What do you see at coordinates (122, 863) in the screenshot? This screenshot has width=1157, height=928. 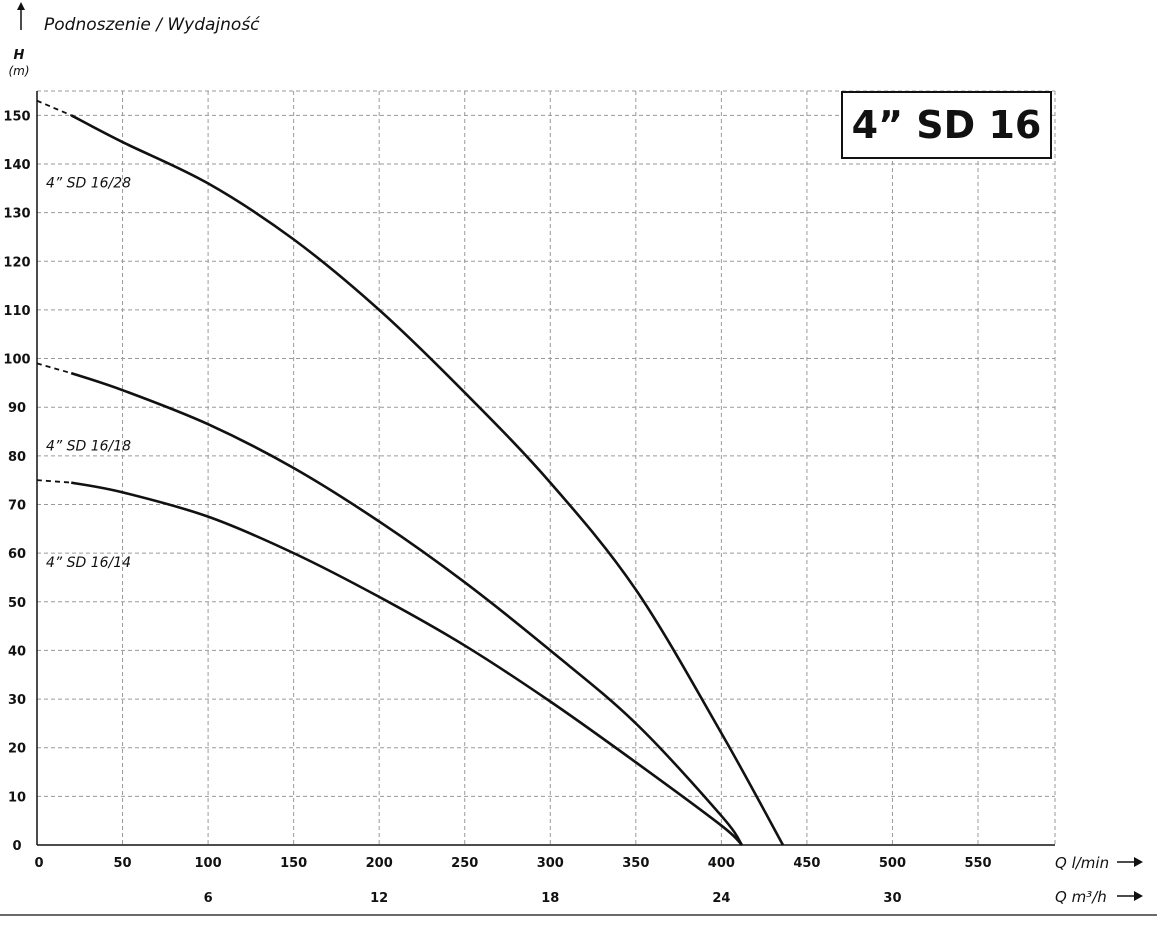 I see `x-tick-label: 50` at bounding box center [122, 863].